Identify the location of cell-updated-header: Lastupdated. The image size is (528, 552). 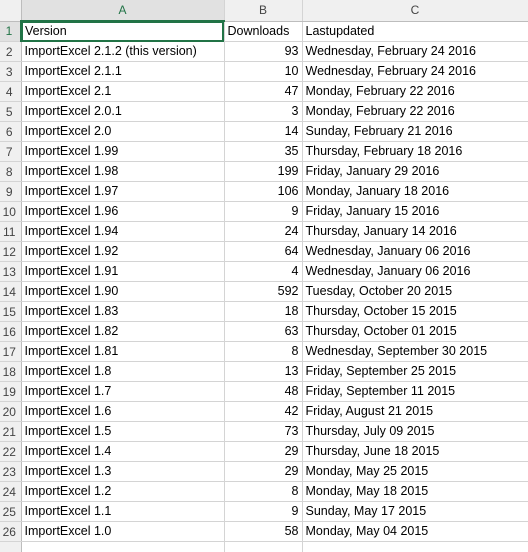
(415, 31).